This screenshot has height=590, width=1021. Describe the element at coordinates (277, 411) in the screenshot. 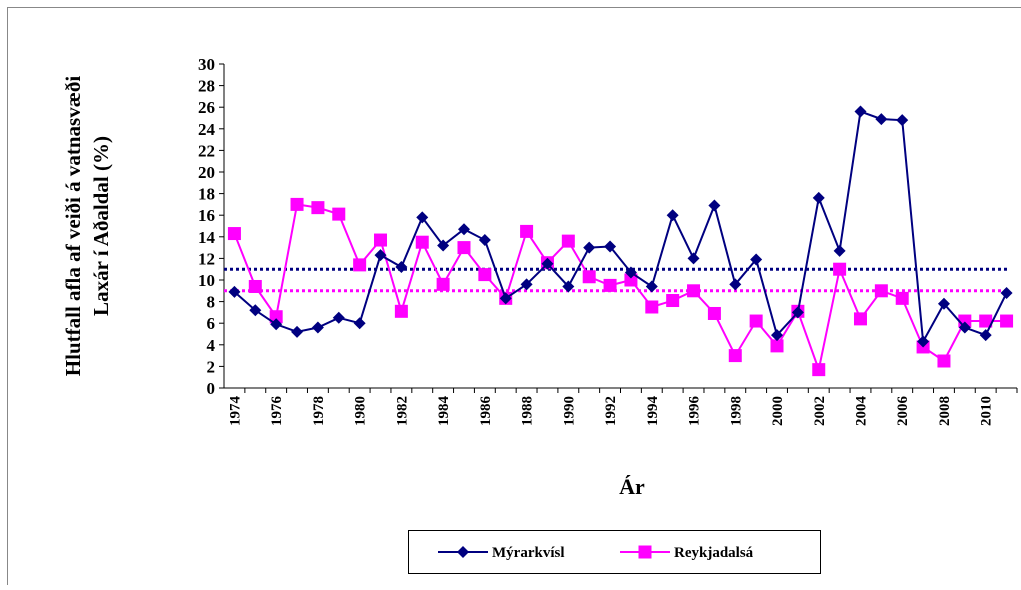

I see `x-tick-label: 1976` at that location.